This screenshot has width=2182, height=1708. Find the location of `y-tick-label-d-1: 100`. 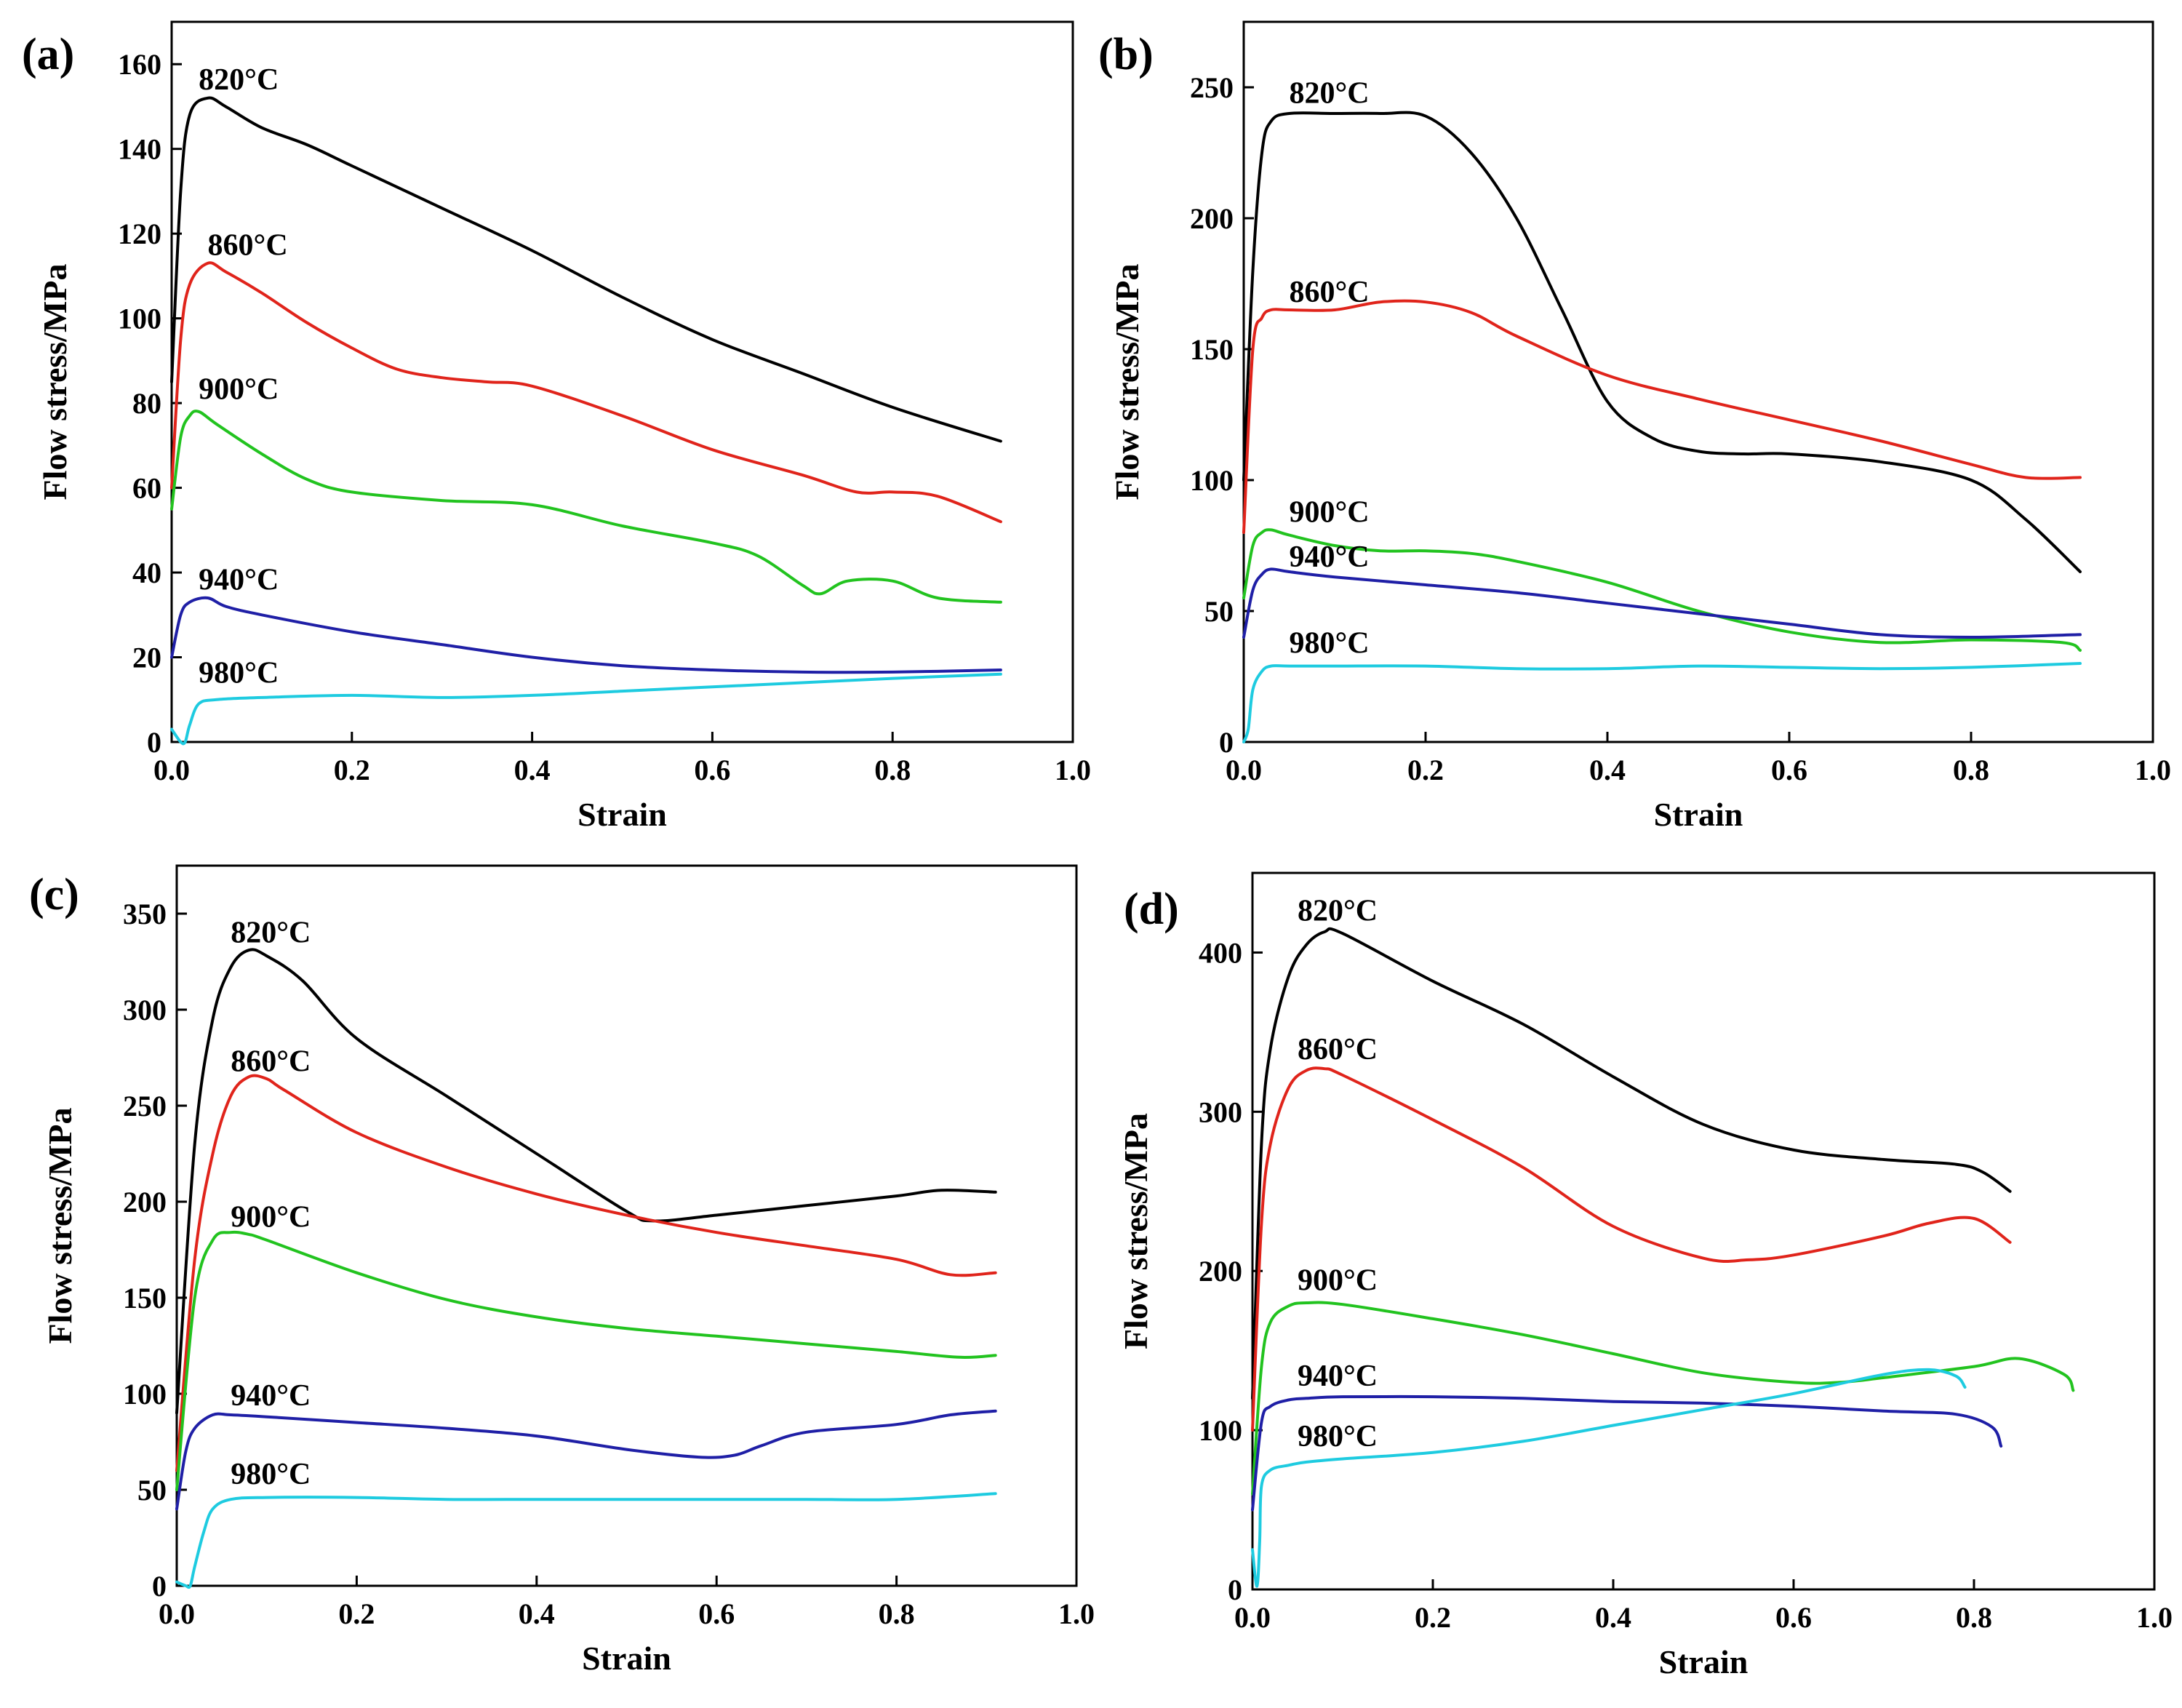

y-tick-label-d-1: 100 is located at coordinates (1220, 1430).